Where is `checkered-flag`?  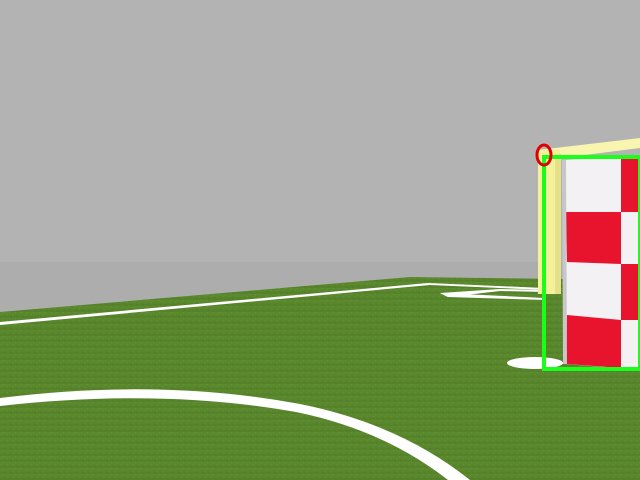 checkered-flag is located at coordinates (601, 263).